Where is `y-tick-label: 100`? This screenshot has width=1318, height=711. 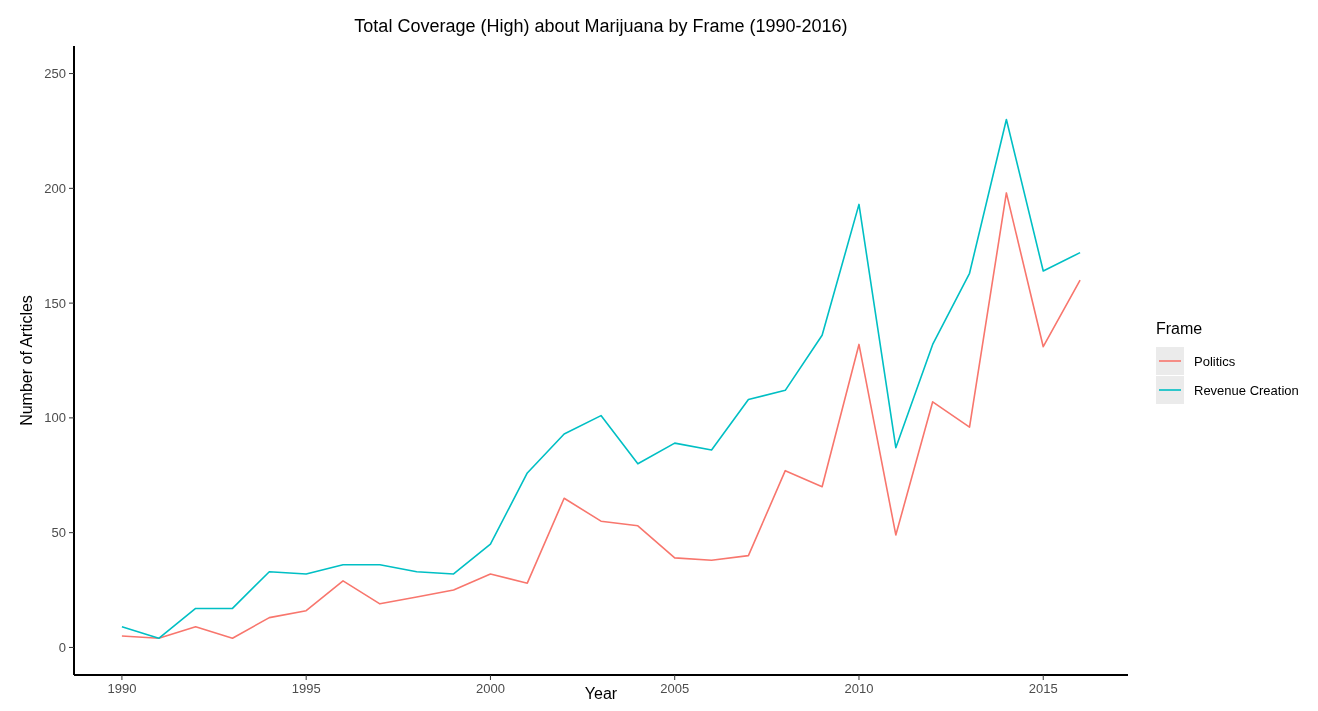
y-tick-label: 100 is located at coordinates (55, 418).